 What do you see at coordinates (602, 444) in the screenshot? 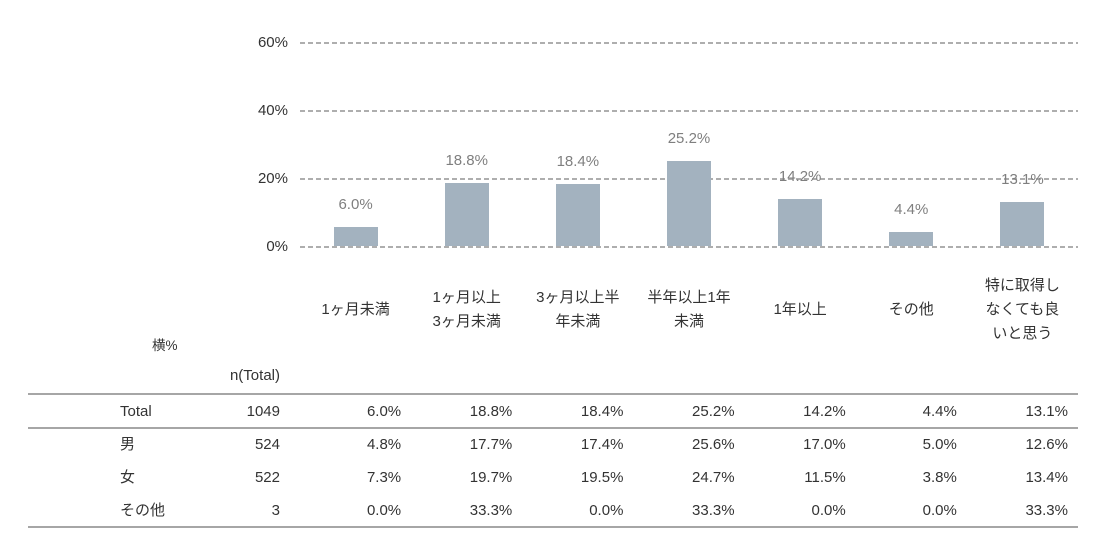
I see `table-pct-value: 17.4%` at bounding box center [602, 444].